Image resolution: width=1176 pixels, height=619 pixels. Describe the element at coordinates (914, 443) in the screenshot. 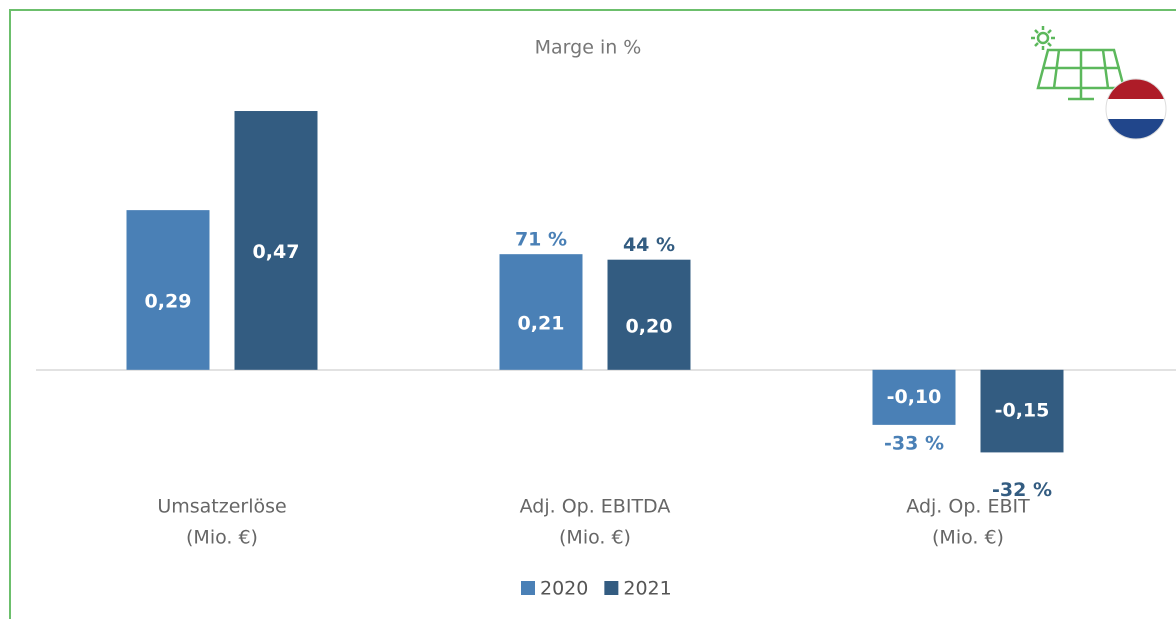

I see `margin-label: -33 %` at that location.